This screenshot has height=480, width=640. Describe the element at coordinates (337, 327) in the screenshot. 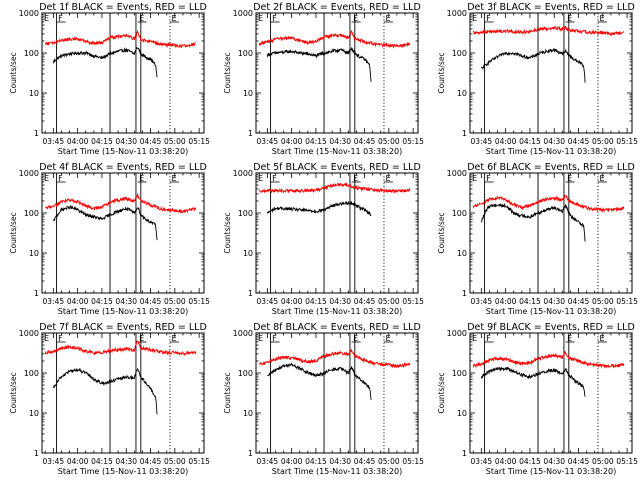

I see `panel-title: Det 8f BLACK = Events, RED = LLD` at that location.